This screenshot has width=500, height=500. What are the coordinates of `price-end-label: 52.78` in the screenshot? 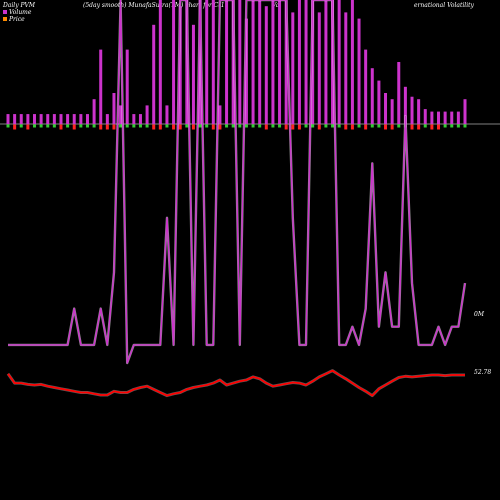 It's located at (482, 372).